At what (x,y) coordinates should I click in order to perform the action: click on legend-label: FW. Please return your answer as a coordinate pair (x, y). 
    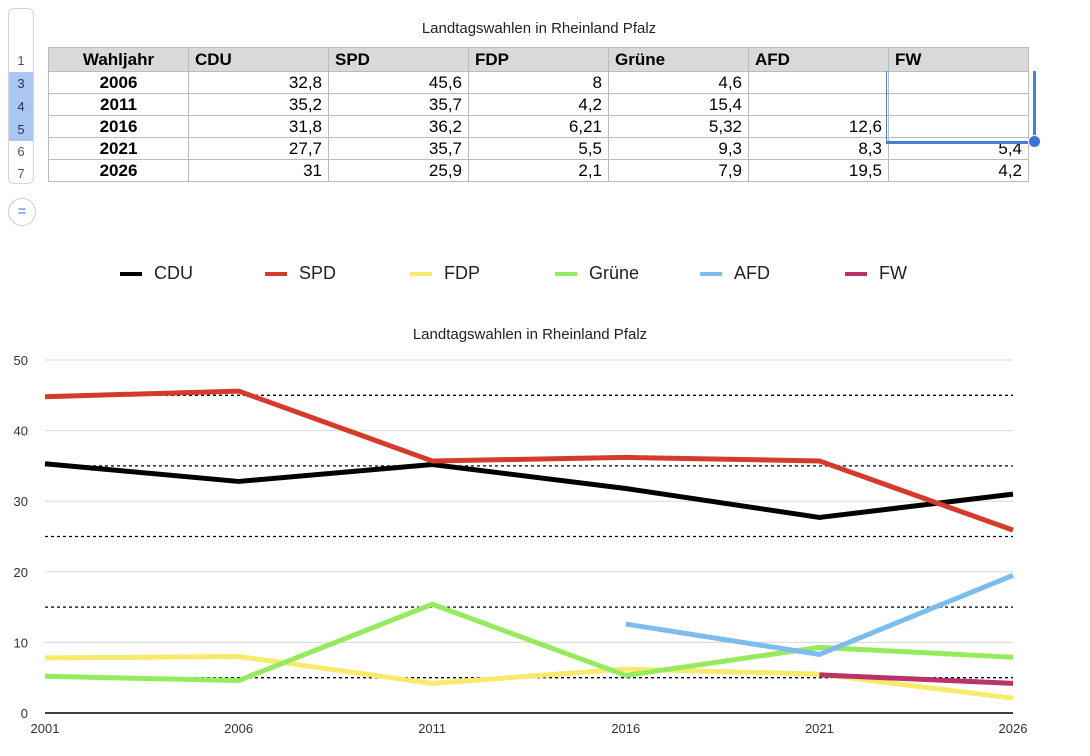
    Looking at the image, I should click on (893, 273).